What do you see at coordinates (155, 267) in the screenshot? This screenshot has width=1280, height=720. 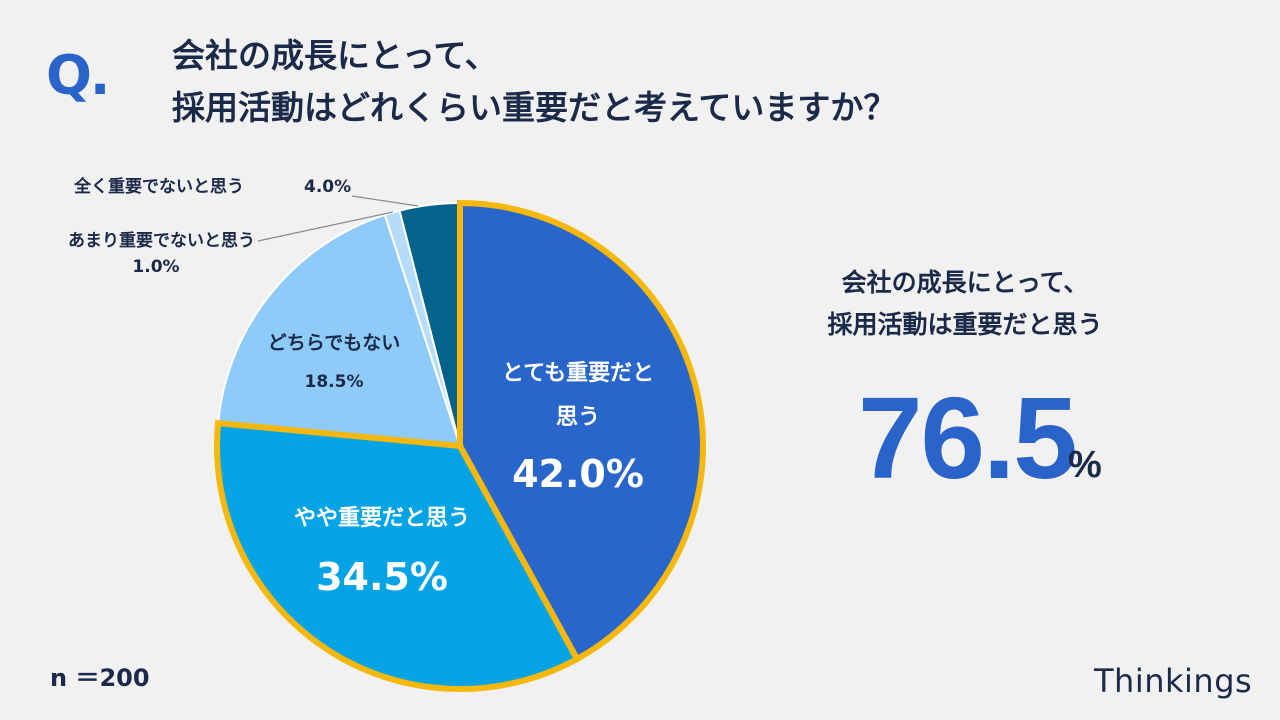 I see `value-label-not-very-important: 1.0%` at bounding box center [155, 267].